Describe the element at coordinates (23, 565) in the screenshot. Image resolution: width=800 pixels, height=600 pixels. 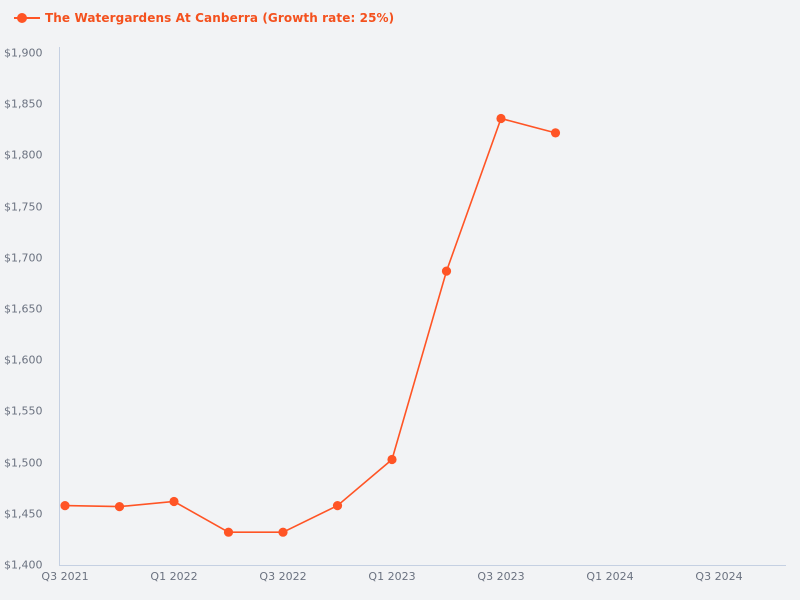
I see `y-tick-label: $1,400` at that location.